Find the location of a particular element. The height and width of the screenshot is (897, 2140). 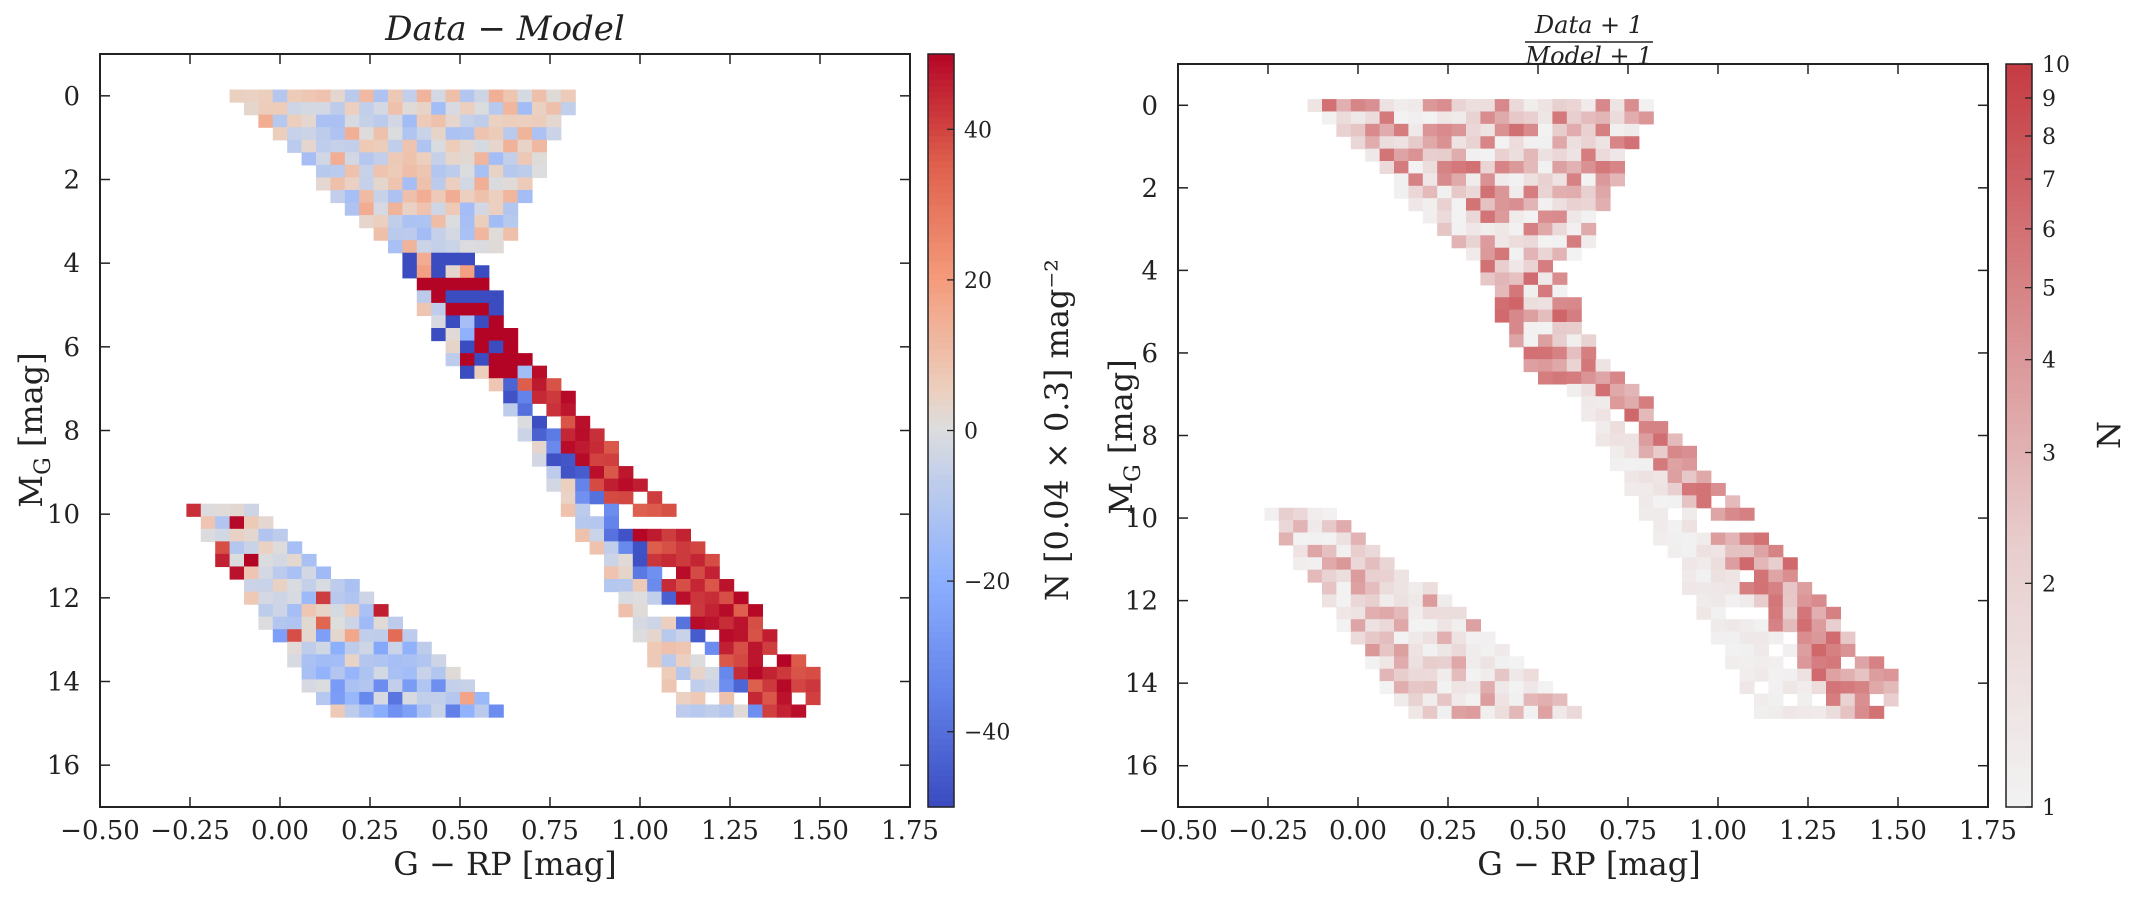

left-y-tick-label: 0 is located at coordinates (71, 97).